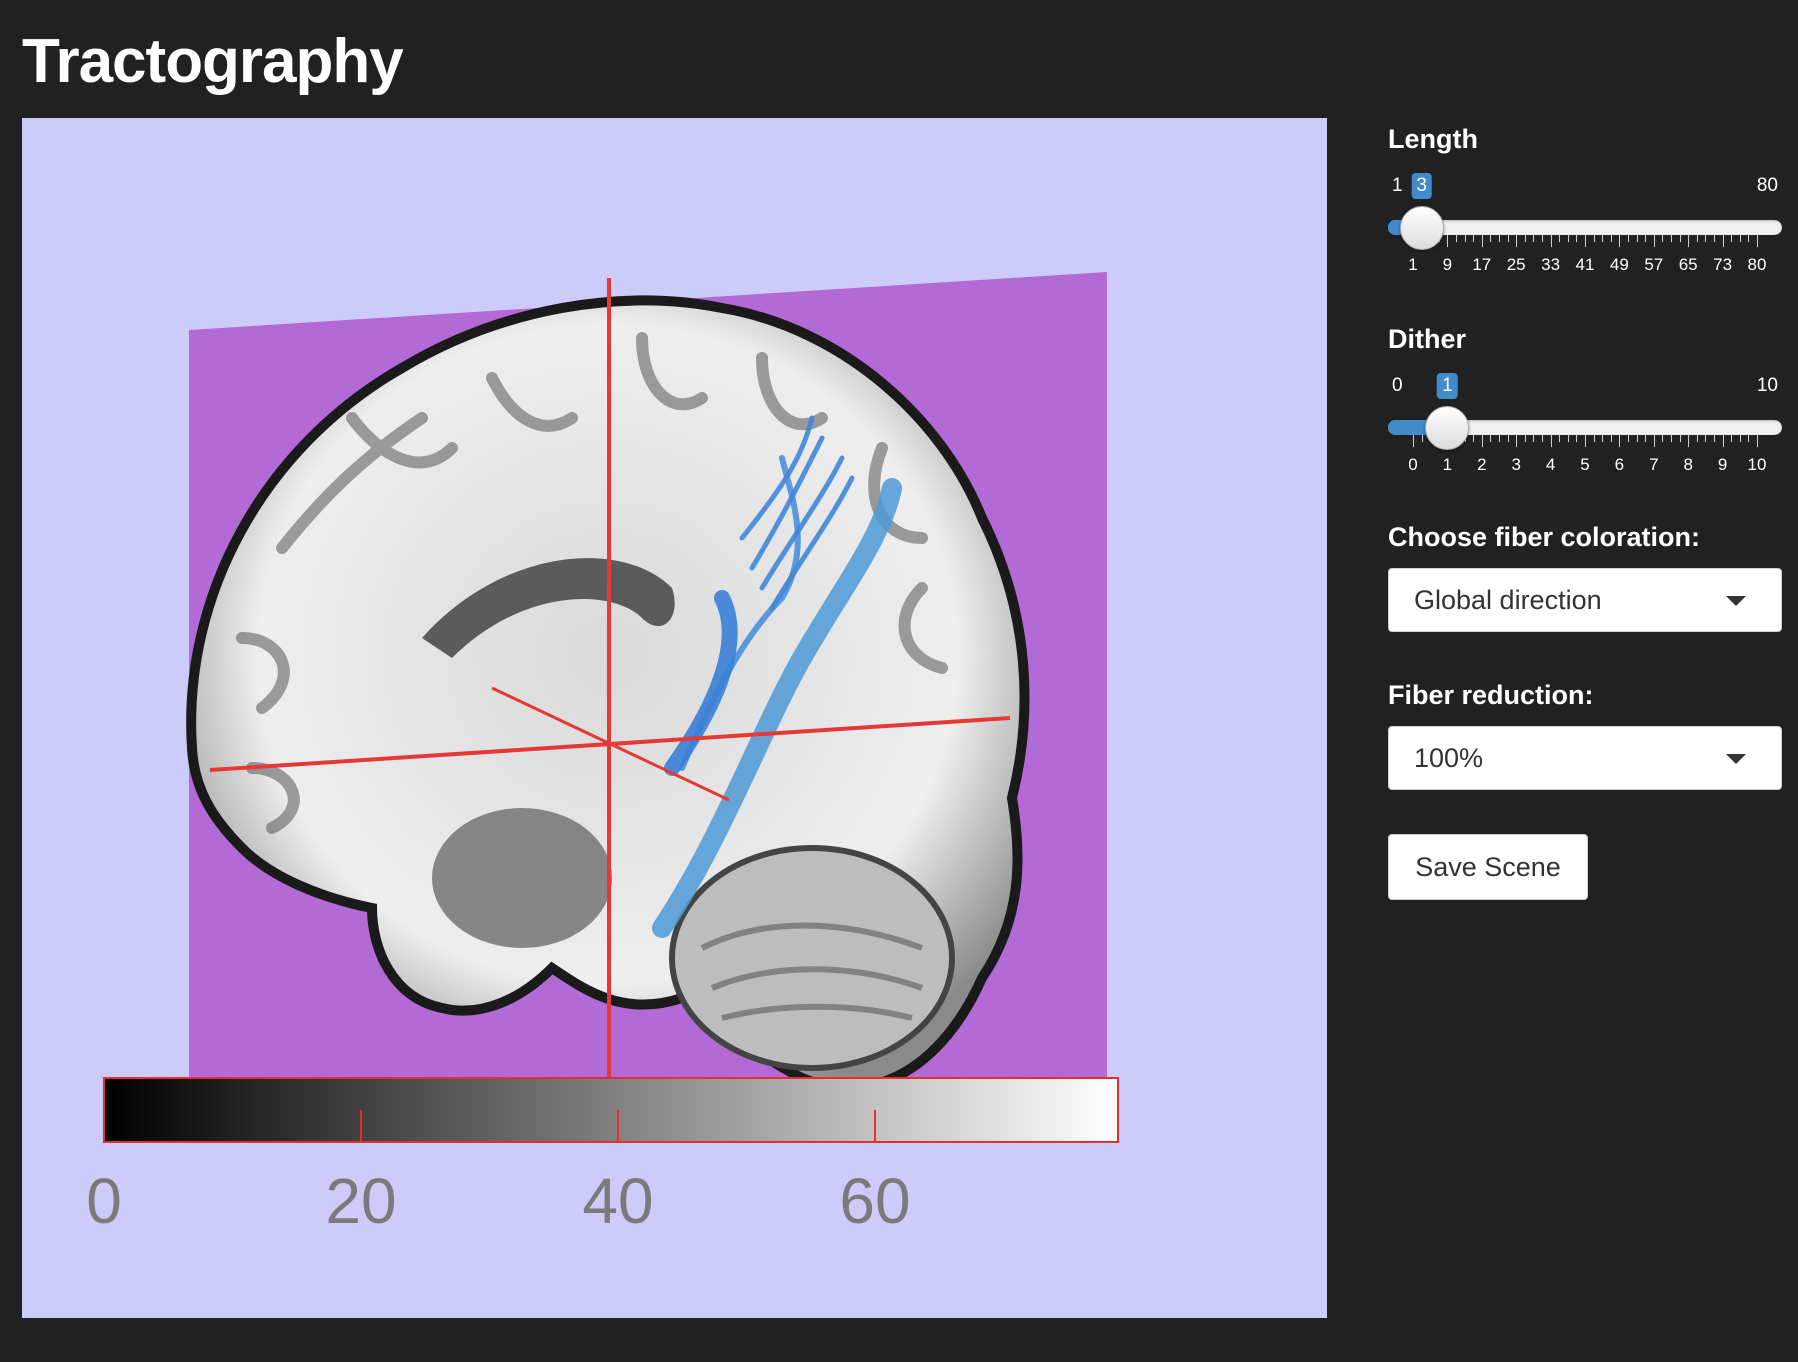 This screenshot has width=1798, height=1362. What do you see at coordinates (360, 1201) in the screenshot?
I see `colorbar-tick-label: 20` at bounding box center [360, 1201].